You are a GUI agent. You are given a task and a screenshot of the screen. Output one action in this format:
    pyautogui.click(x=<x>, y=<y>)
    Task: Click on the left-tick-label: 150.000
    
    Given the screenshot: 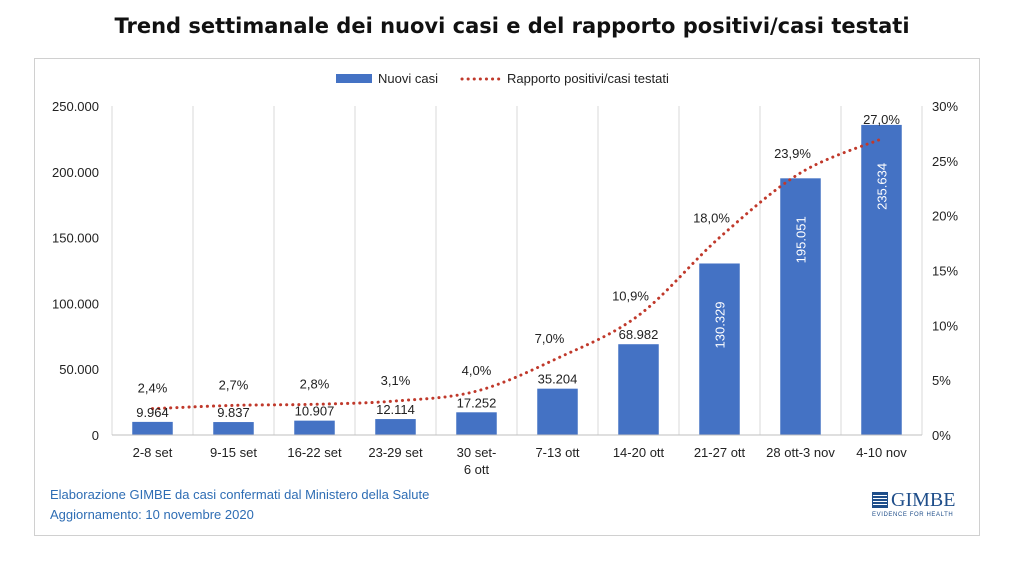 What is the action you would take?
    pyautogui.click(x=75, y=238)
    